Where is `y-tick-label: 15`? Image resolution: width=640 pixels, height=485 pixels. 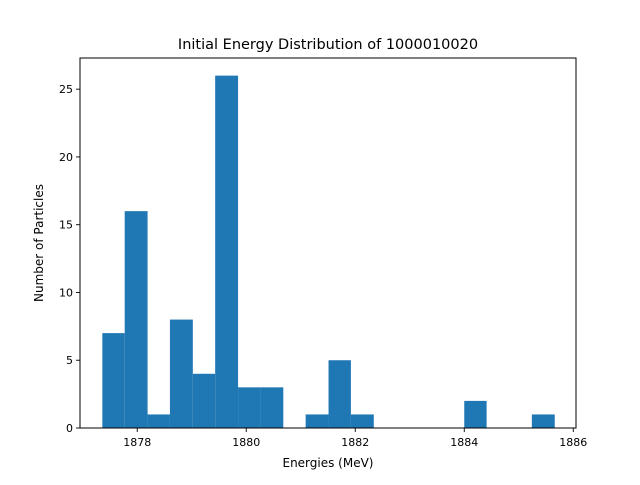
y-tick-label: 15 is located at coordinates (66, 225).